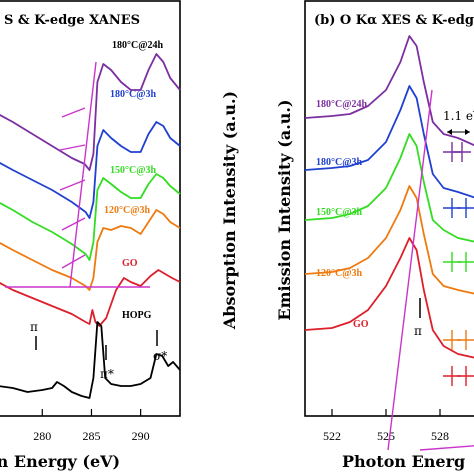 The height and width of the screenshot is (474, 474). I want to click on panel-a-label-120c-3h: 120°C@3h, so click(127, 210).